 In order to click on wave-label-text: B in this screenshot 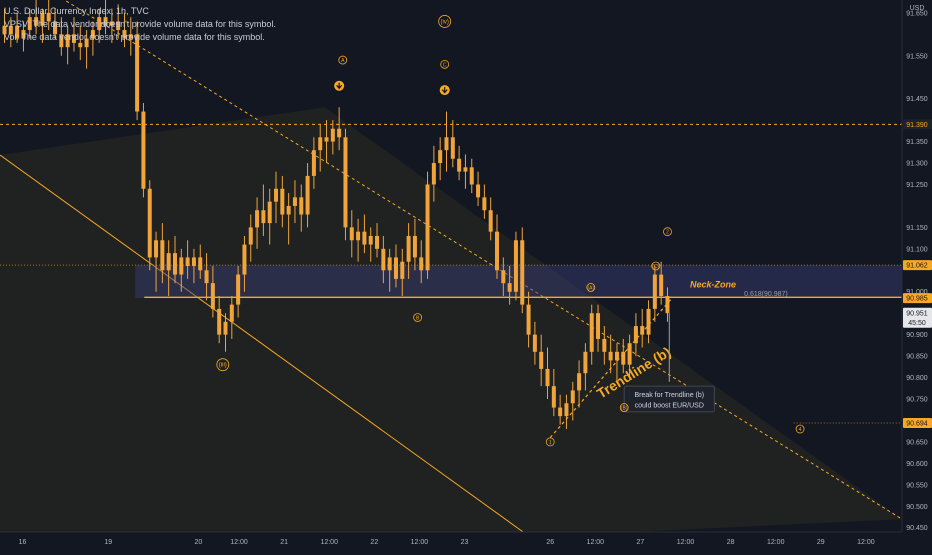, I will do `click(418, 318)`.